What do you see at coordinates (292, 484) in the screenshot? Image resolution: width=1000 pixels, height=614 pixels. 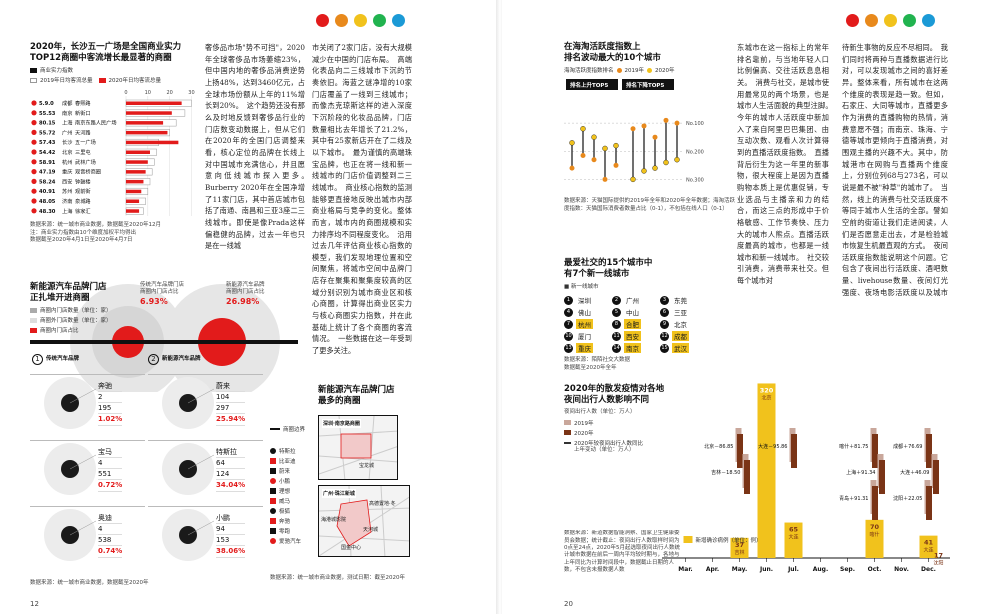 I see `map-legend: 商圈边界 特斯拉 比亚迪 蔚来 小鹏 理想 威马 极狐 奔驰 零跑 爱驰汽车` at bounding box center [292, 484].